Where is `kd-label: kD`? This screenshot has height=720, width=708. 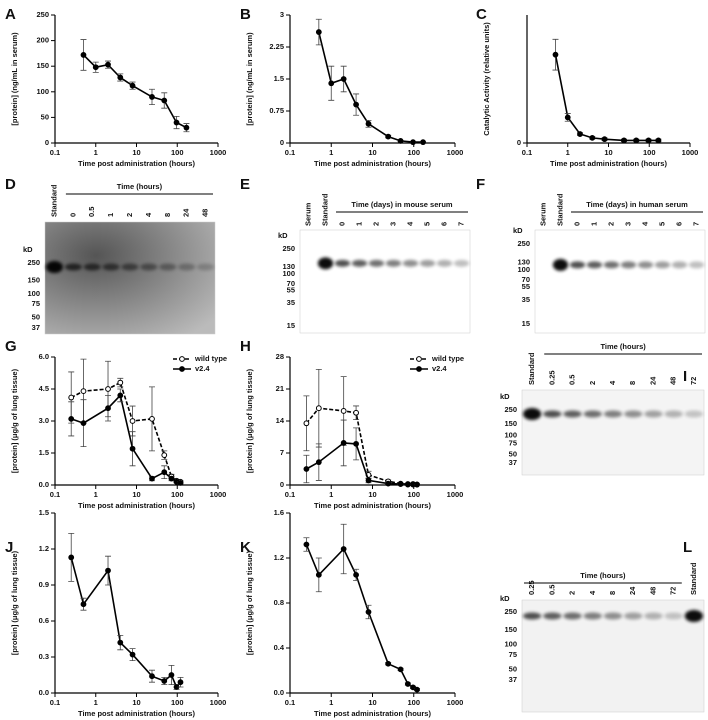
kd-label: kD is located at coordinates (505, 598).